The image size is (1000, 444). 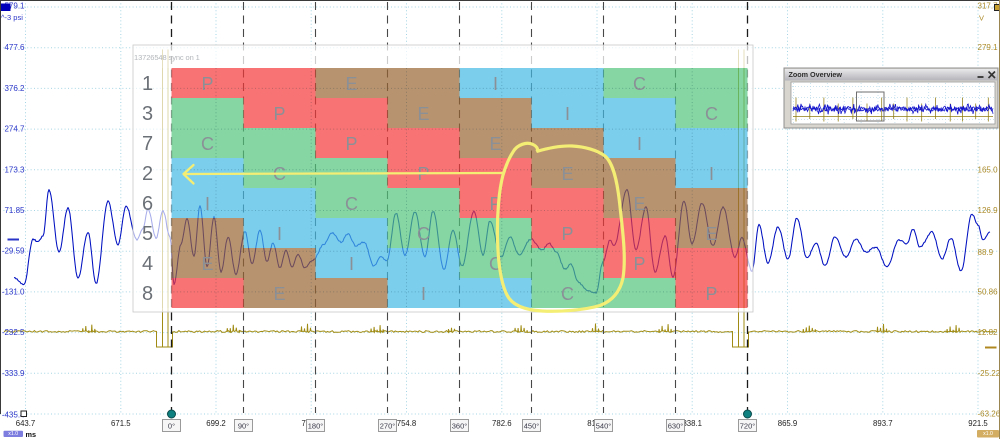 I want to click on svg-text: 643.7, so click(x=26, y=423).